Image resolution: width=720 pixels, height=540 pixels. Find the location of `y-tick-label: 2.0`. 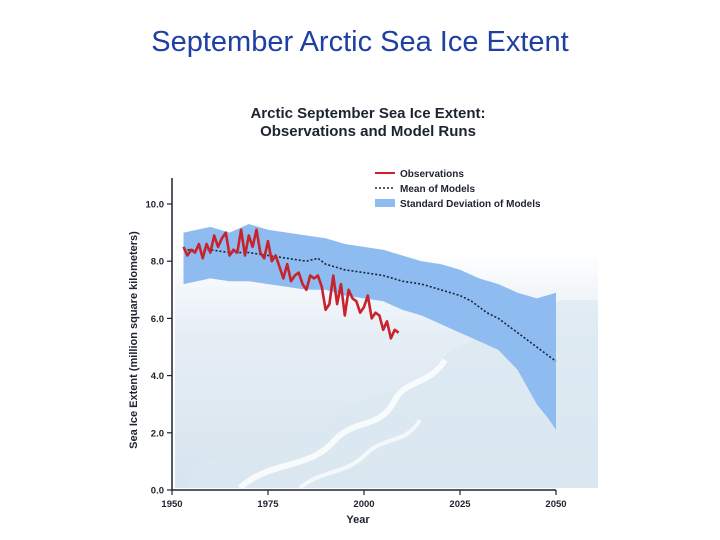

y-tick-label: 2.0 is located at coordinates (157, 433).